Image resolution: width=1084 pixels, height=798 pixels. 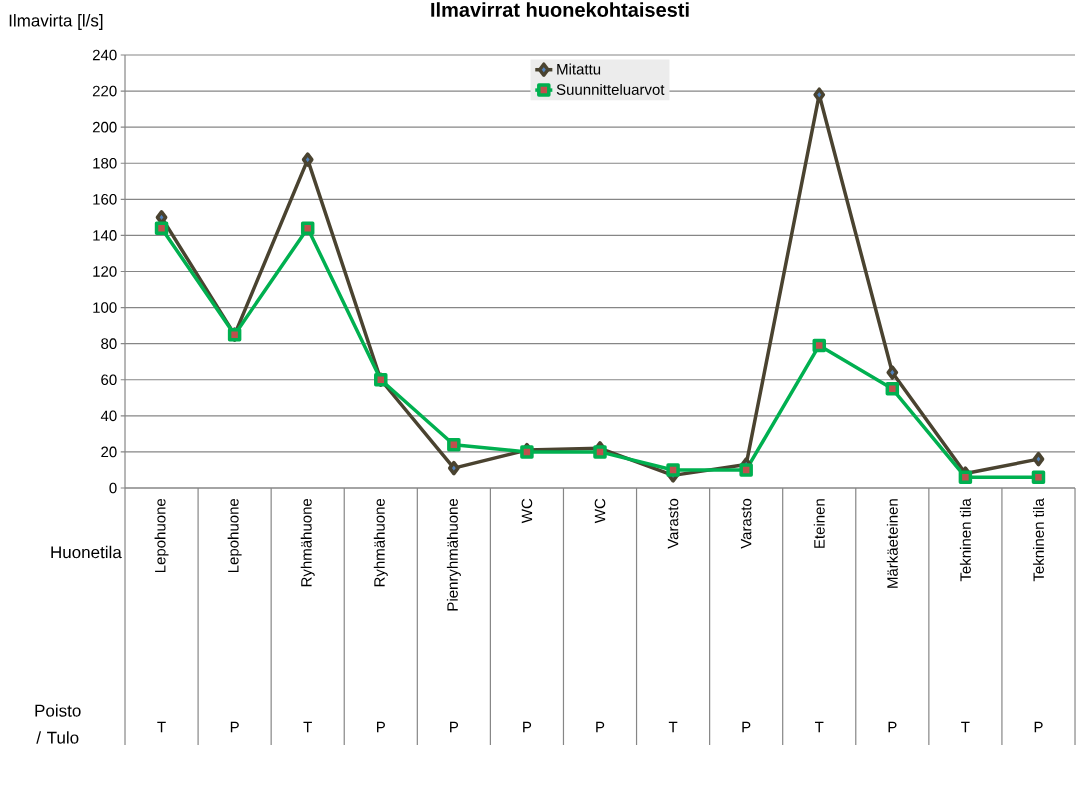 What do you see at coordinates (86, 552) in the screenshot?
I see `x-axis-title: Huonetila` at bounding box center [86, 552].